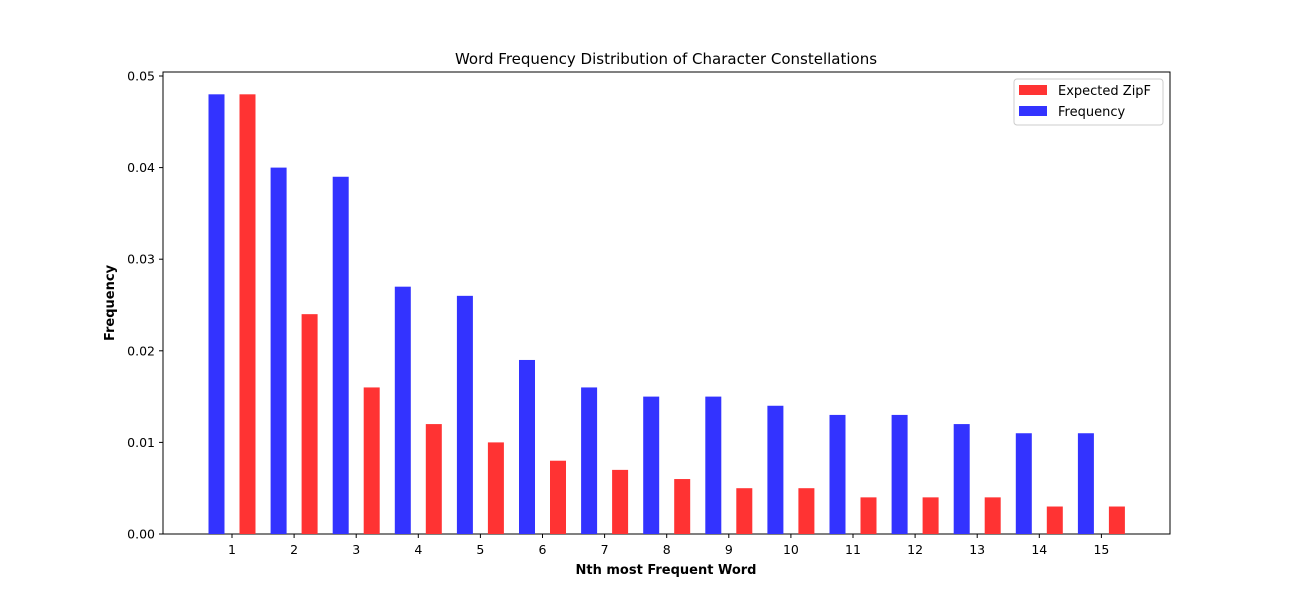  I want to click on legend: Expected ZipF Frequency, so click(1088, 102).